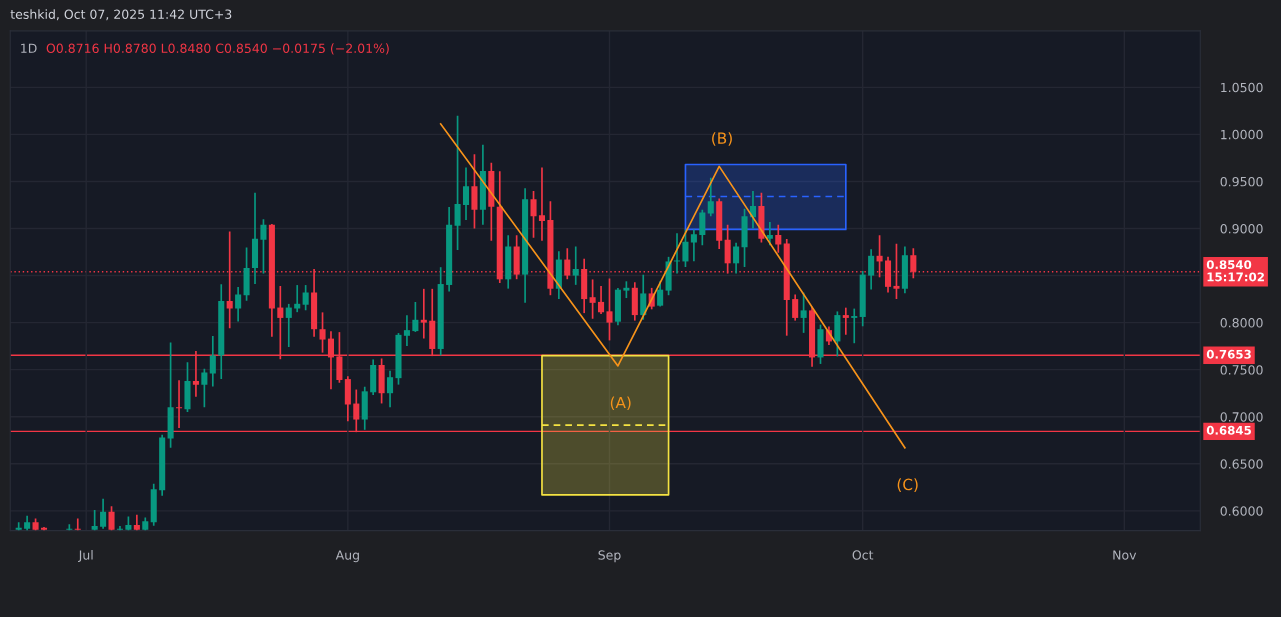 The image size is (1281, 617). What do you see at coordinates (1241, 511) in the screenshot?
I see `y-tick-label: 0.6000` at bounding box center [1241, 511].